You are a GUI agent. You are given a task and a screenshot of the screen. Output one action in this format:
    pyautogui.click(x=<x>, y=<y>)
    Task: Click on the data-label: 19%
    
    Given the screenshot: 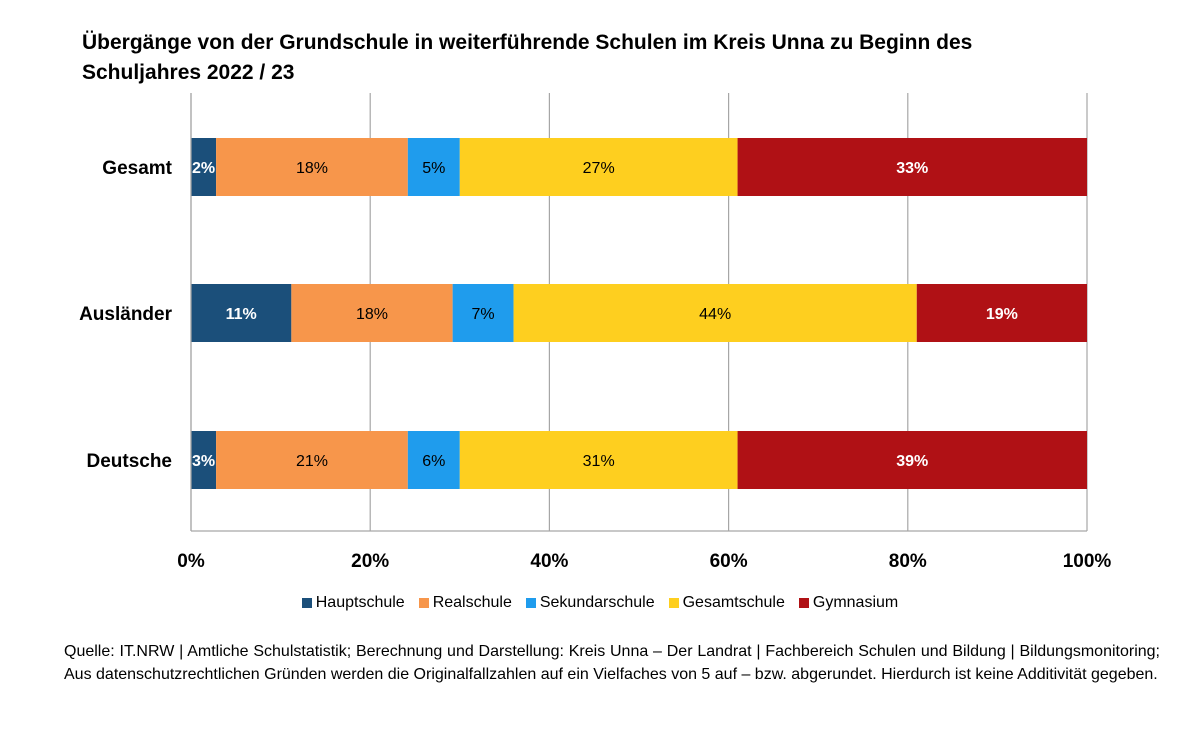 What is the action you would take?
    pyautogui.click(x=1002, y=314)
    